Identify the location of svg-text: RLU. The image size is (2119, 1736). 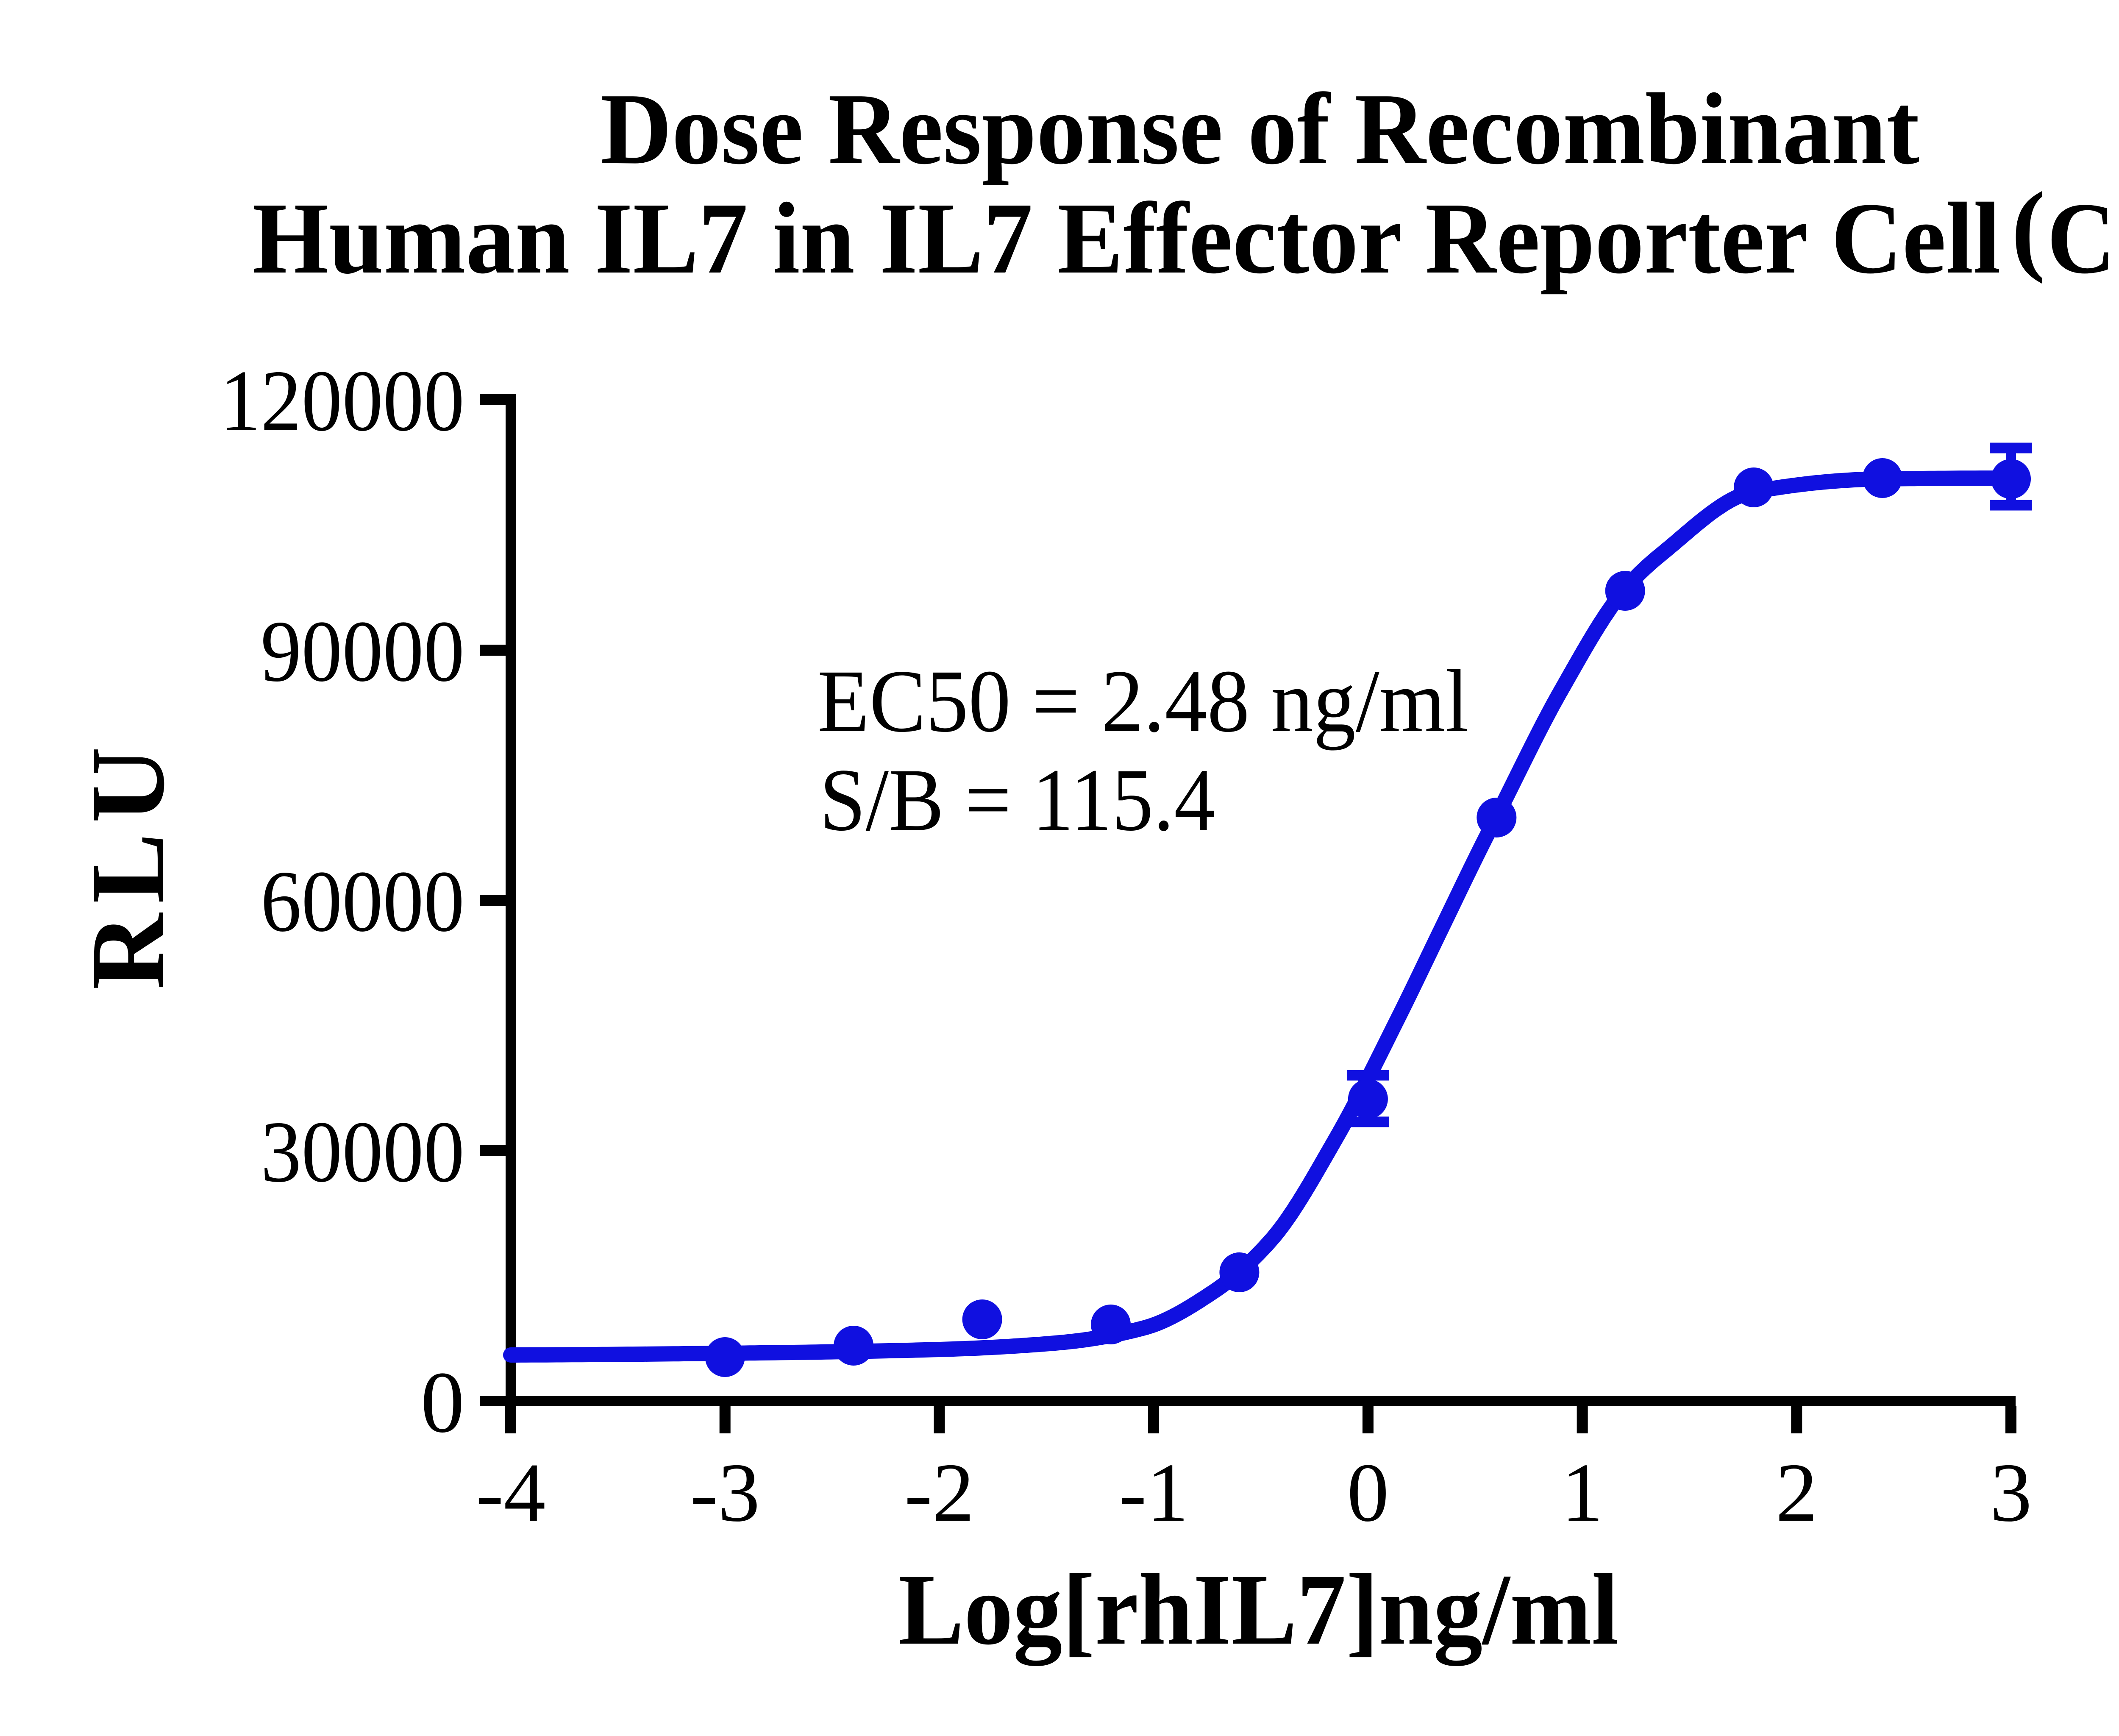
(128, 868).